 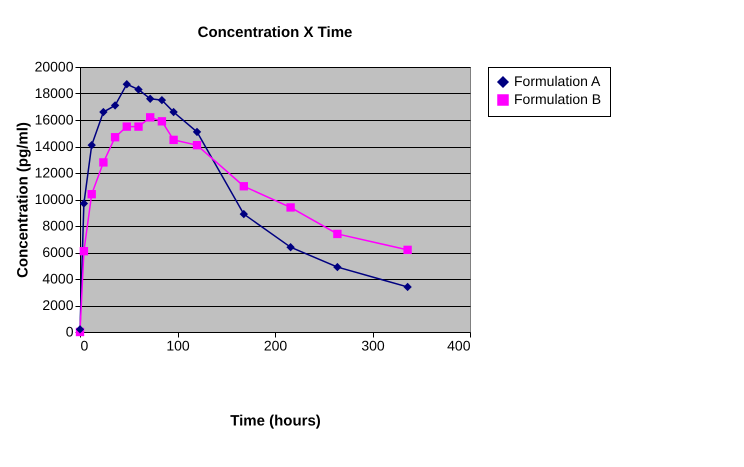 I want to click on x-tick-label: 100, so click(x=178, y=346).